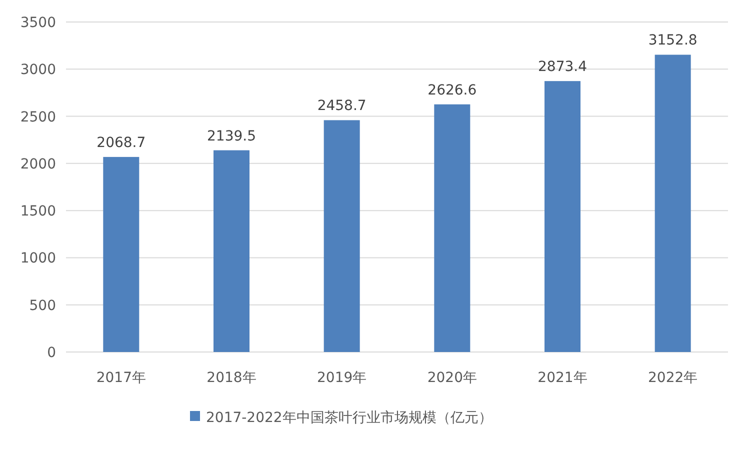 The width and height of the screenshot is (752, 452). I want to click on data-label: 2626.6, so click(452, 90).